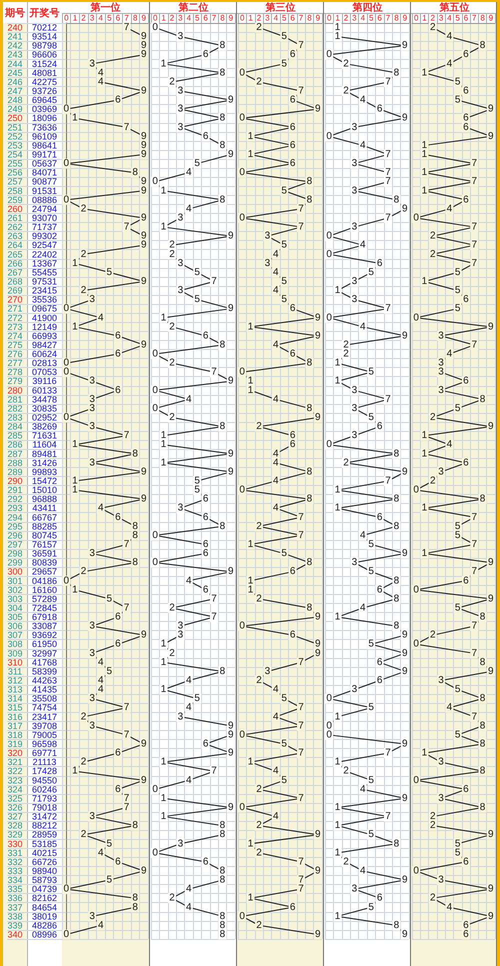 The width and height of the screenshot is (500, 966). Describe the element at coordinates (45, 798) in the screenshot. I see `text: 71793` at that location.